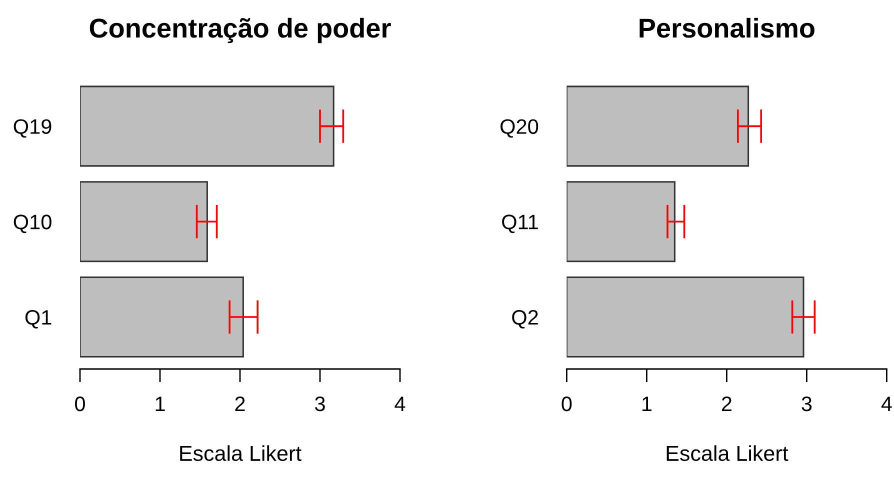 This screenshot has width=894, height=479. I want to click on y-tick-label: Q2, so click(525, 319).